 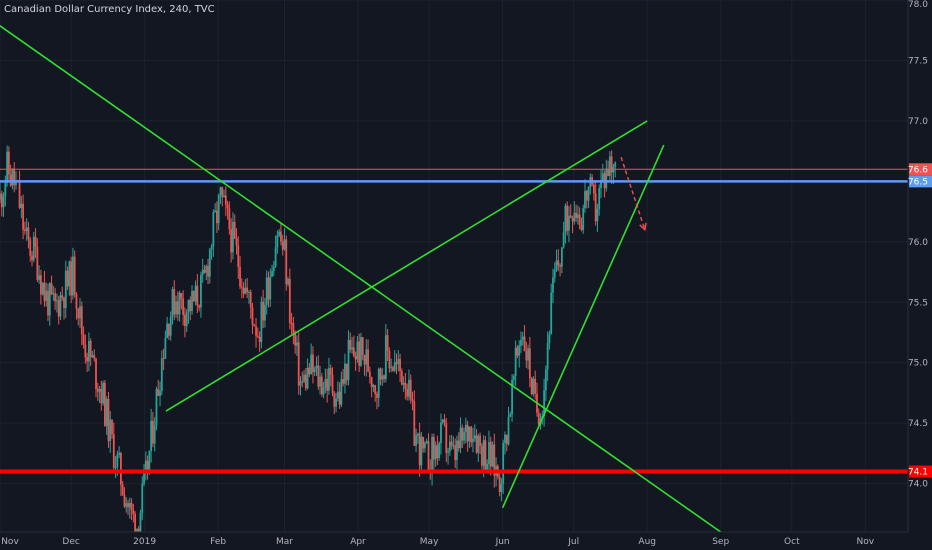 I want to click on projection-arrow, so click(x=633, y=194).